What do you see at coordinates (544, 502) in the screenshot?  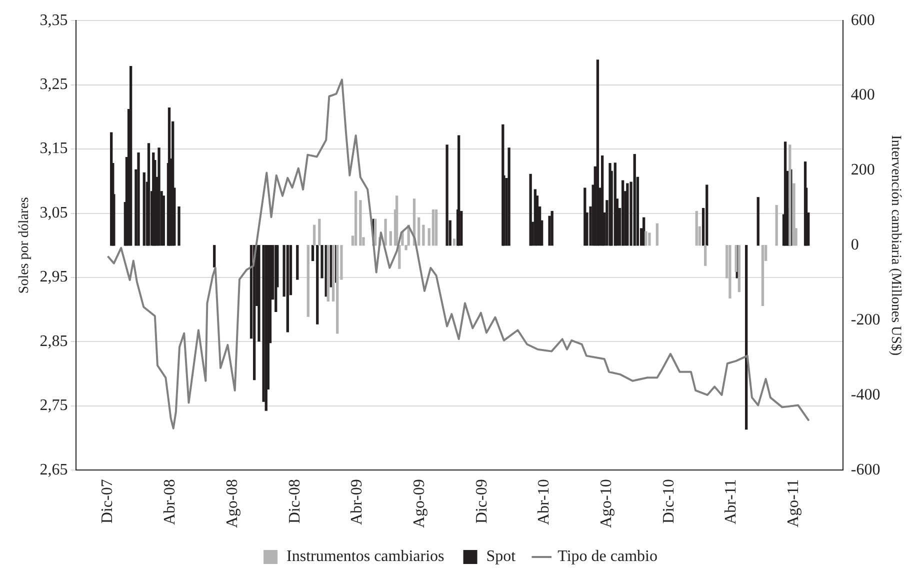 I see `x-tick-label: Abr-10` at bounding box center [544, 502].